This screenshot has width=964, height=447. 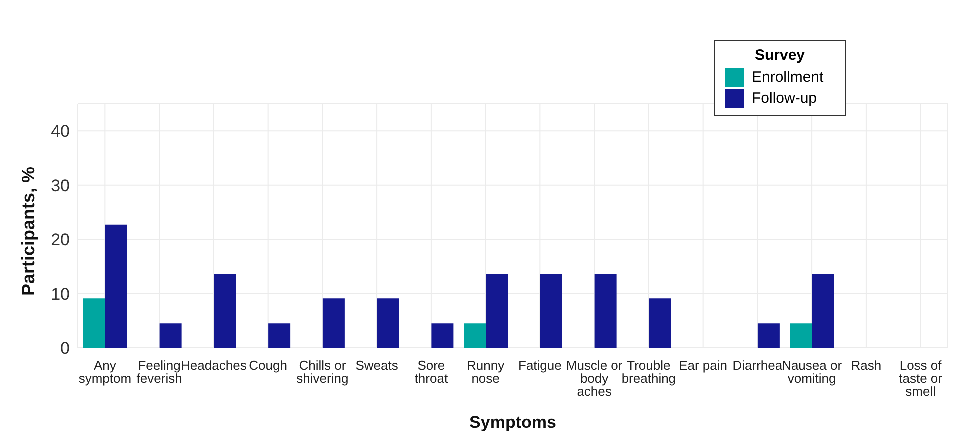 What do you see at coordinates (28, 231) in the screenshot?
I see `y-axis-title: Participants, %` at bounding box center [28, 231].